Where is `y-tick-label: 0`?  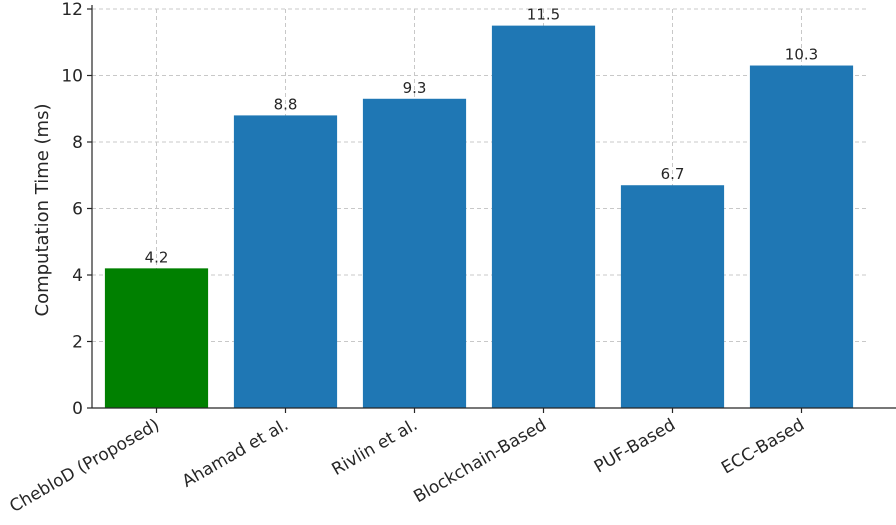 y-tick-label: 0 is located at coordinates (77, 409).